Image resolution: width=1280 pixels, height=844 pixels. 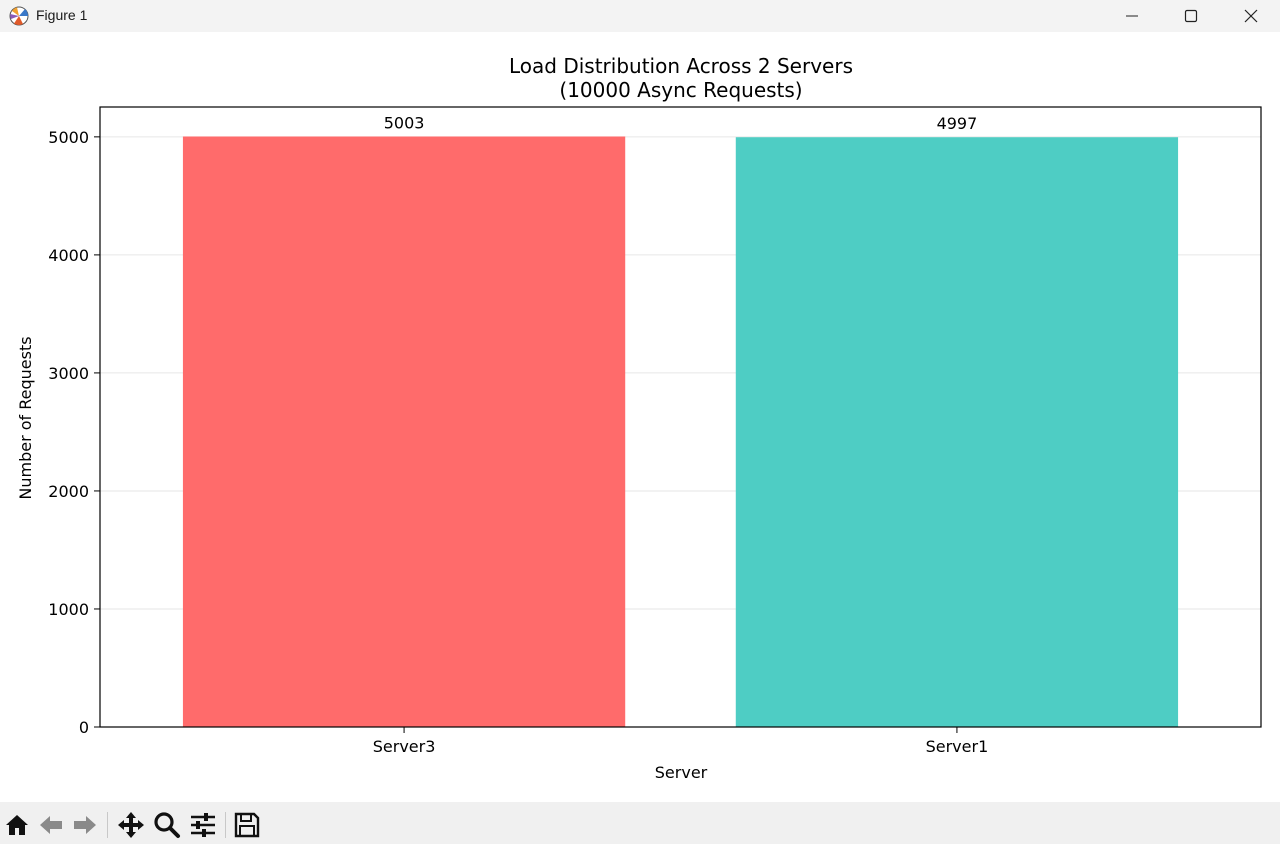 What do you see at coordinates (404, 123) in the screenshot?
I see `bar-value-label: 5003` at bounding box center [404, 123].